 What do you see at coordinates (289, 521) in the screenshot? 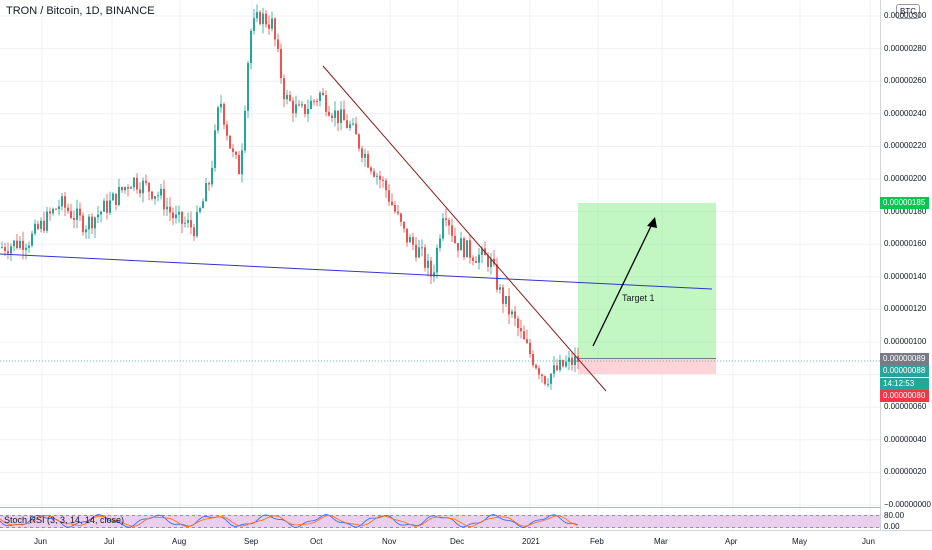
I see `stoch-d-line` at bounding box center [289, 521].